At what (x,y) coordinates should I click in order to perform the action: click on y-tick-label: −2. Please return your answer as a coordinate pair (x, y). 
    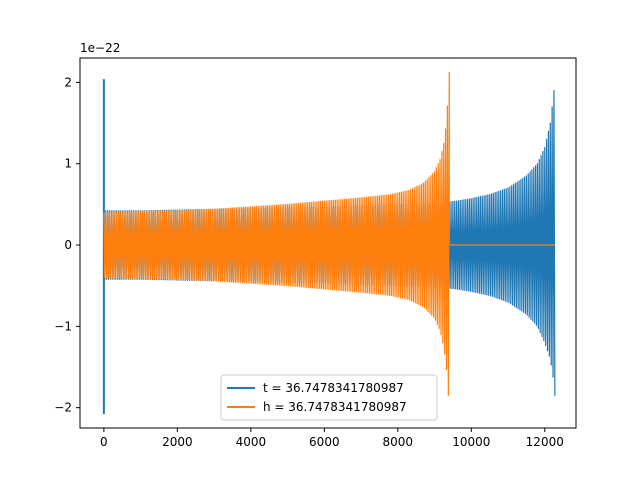
    Looking at the image, I should click on (63, 408).